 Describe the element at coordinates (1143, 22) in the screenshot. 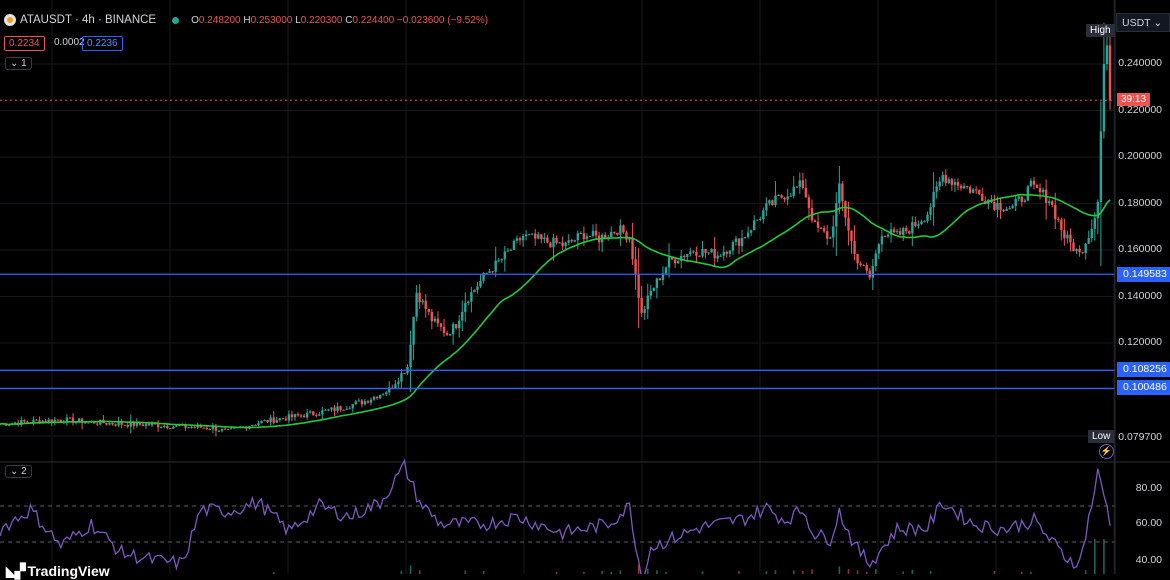

I see `currency-select: USDT ⌄` at that location.